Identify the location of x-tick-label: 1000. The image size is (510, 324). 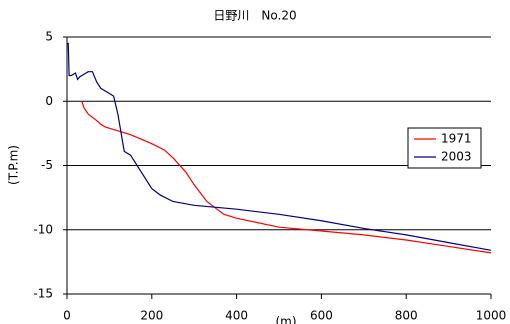
(491, 316).